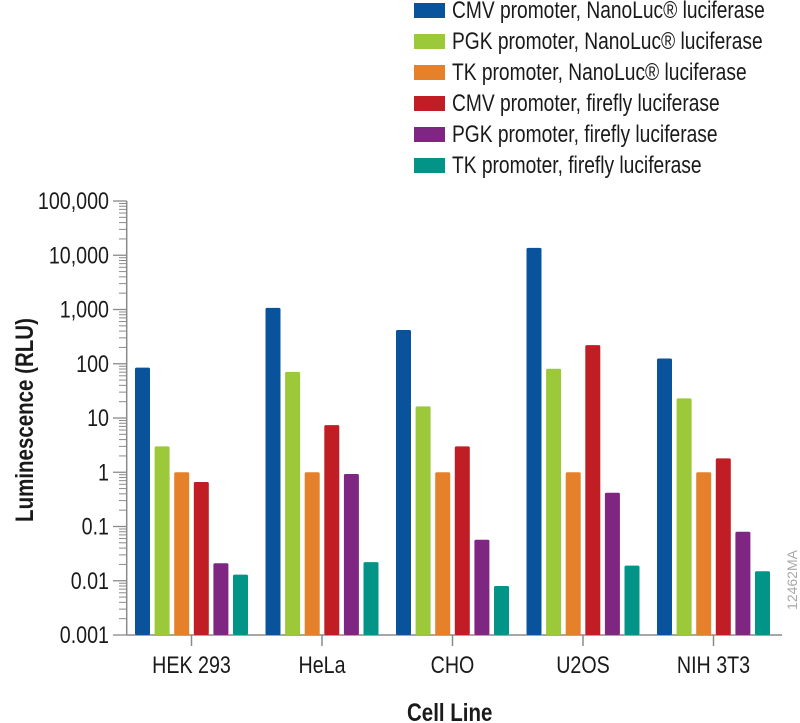  I want to click on x-tick-label: U2OS, so click(583, 664).